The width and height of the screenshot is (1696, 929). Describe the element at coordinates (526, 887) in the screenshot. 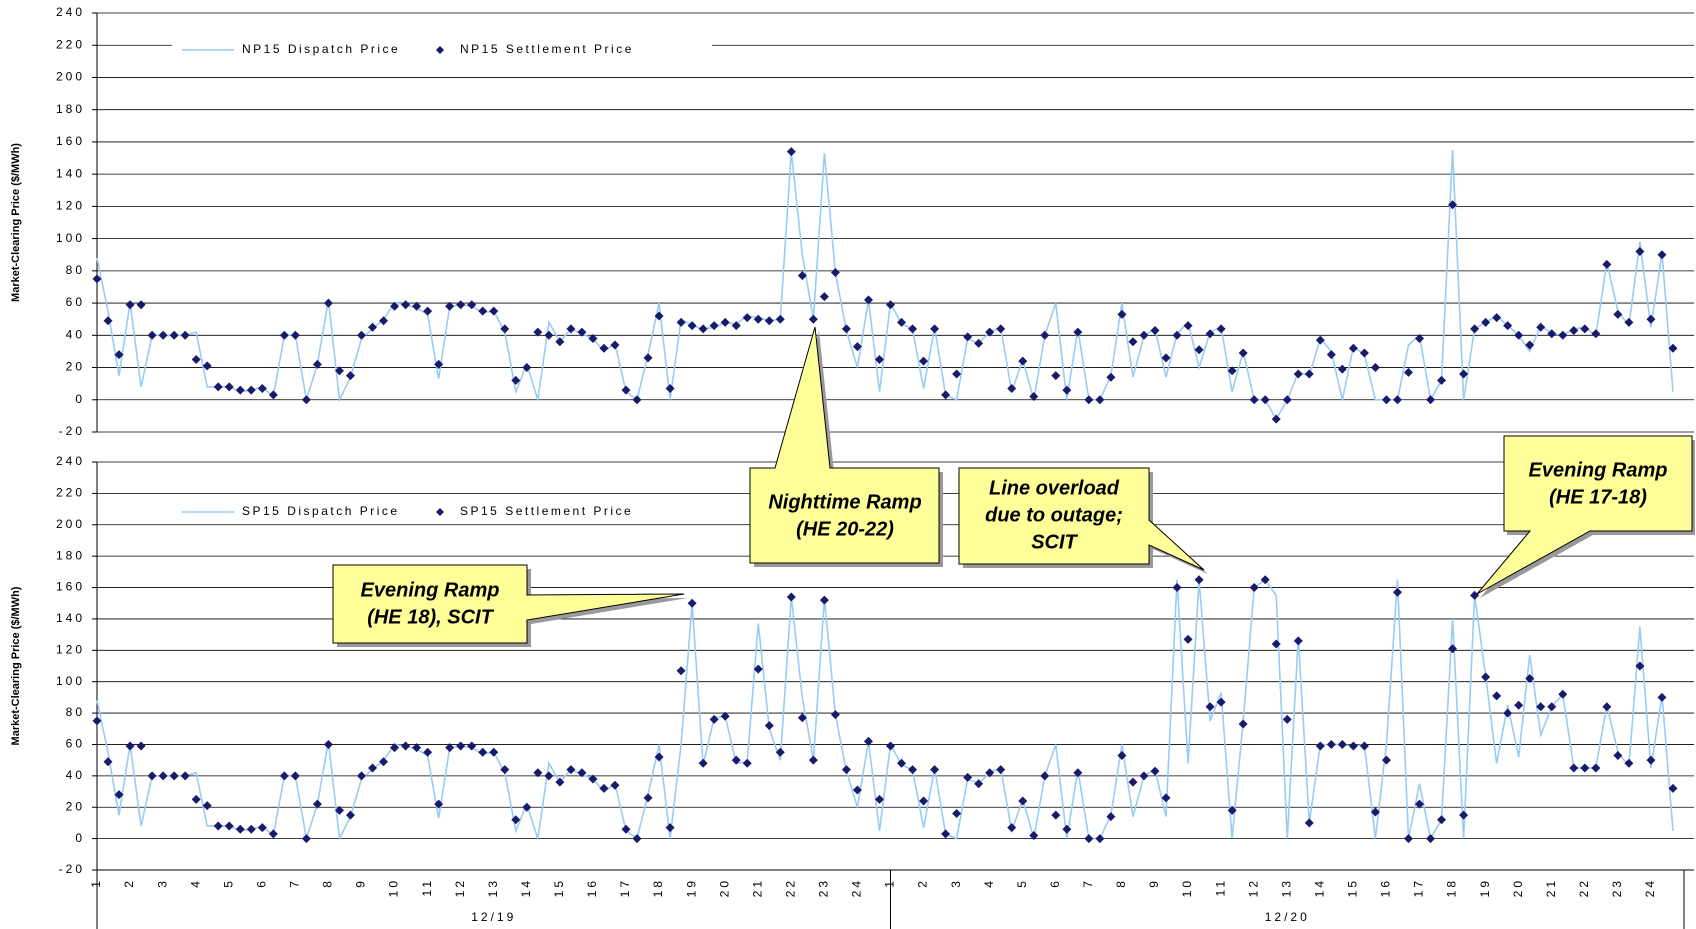

I see `x-tick-label: 14` at that location.